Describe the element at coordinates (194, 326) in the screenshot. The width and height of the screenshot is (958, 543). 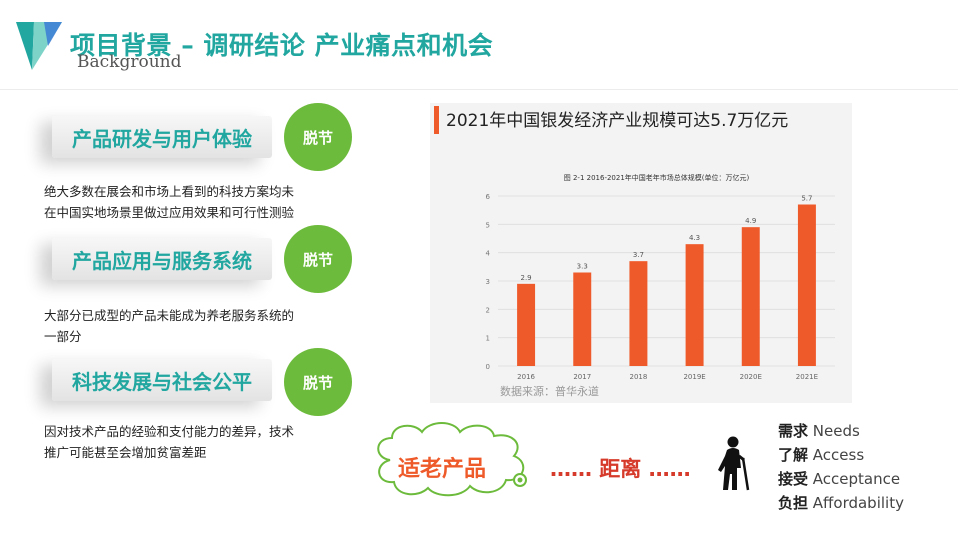
I see `point-description: 大部分已成型的产品未能成为养老服务系统的 一部分` at that location.